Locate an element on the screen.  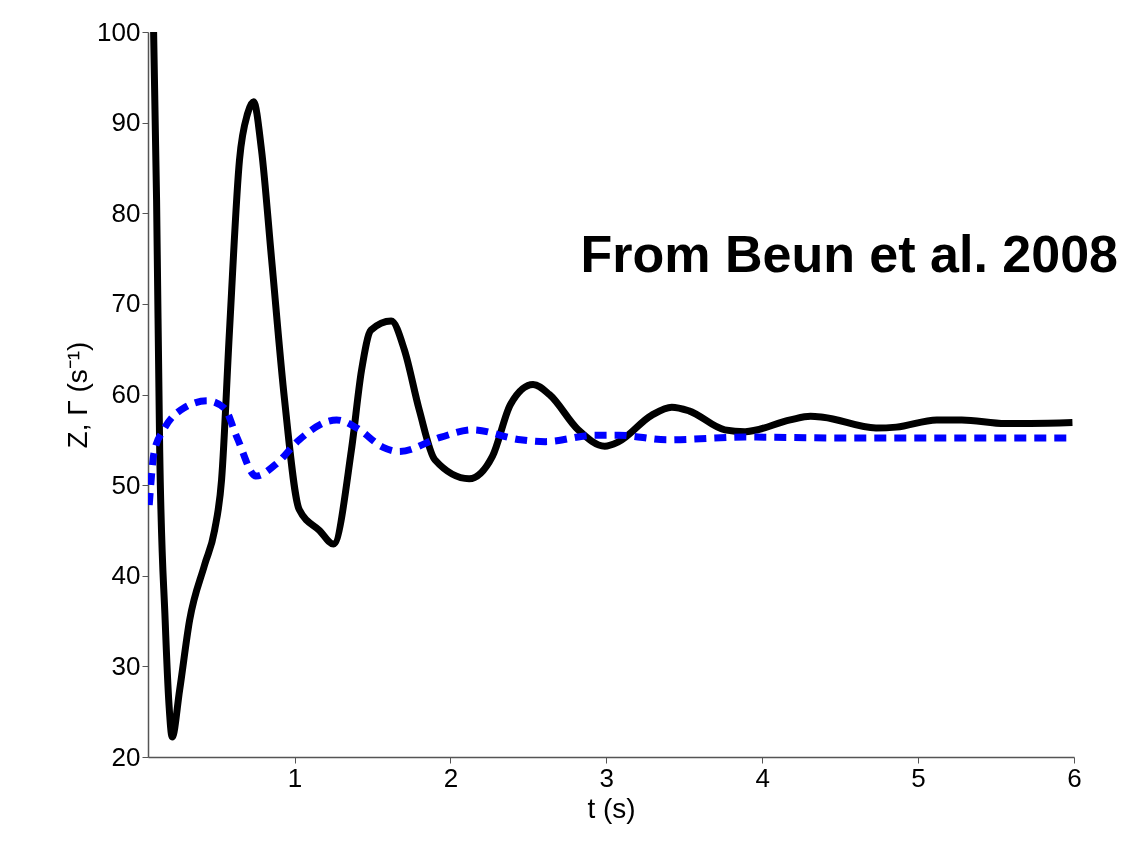
y-tick-label: 80 is located at coordinates (126, 212).